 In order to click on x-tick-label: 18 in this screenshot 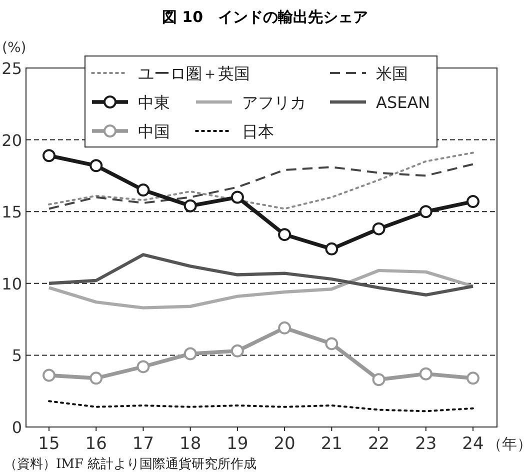, I will do `click(191, 444)`.